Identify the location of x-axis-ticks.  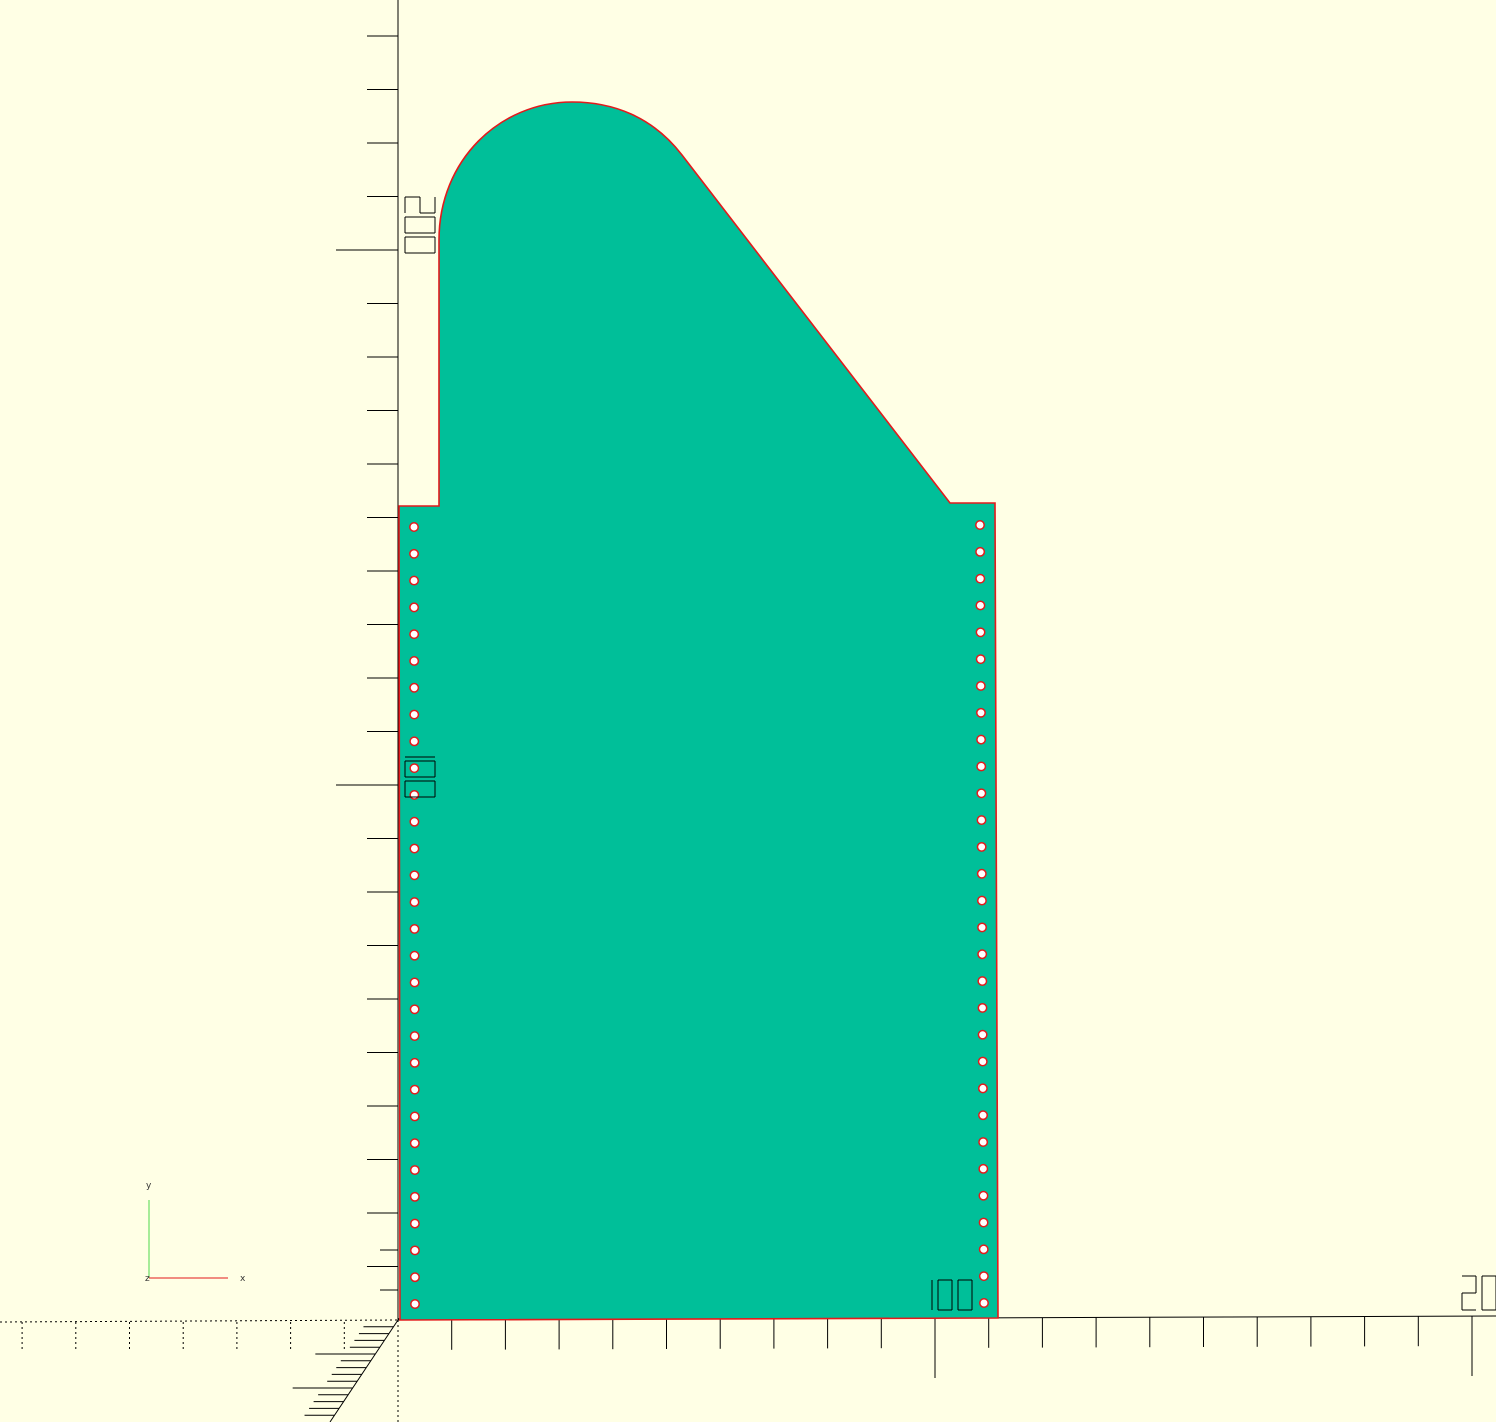
(962, 1347).